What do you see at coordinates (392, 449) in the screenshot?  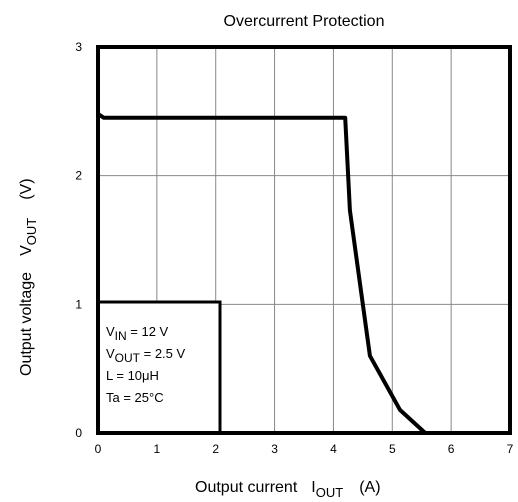 I see `x-tick-label: 5` at bounding box center [392, 449].